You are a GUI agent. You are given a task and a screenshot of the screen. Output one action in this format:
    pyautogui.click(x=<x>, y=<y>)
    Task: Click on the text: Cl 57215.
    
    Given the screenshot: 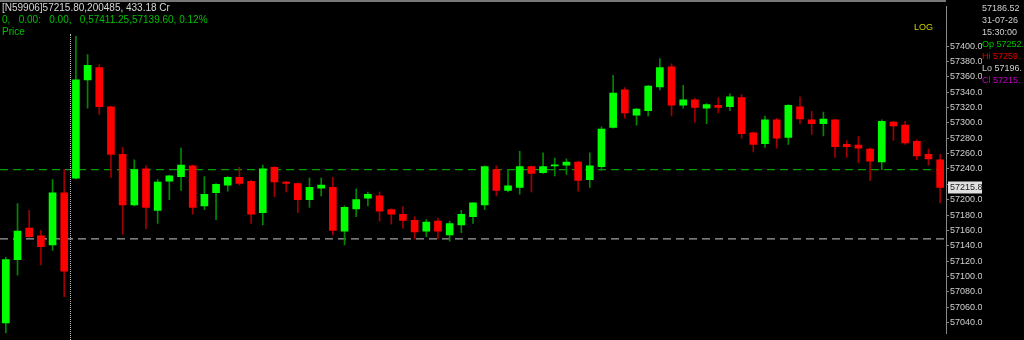 What is the action you would take?
    pyautogui.click(x=1002, y=80)
    